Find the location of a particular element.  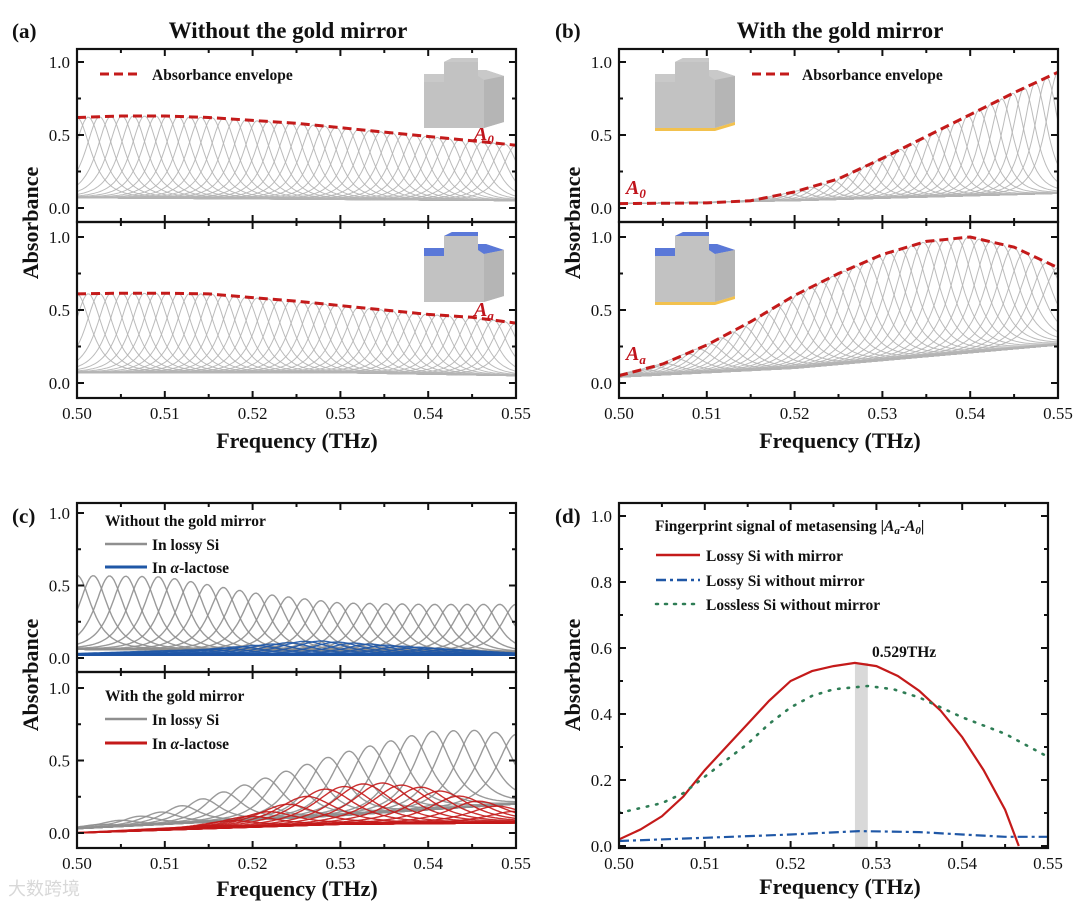

legend-lossy-si-bottom: In lossy Si is located at coordinates (186, 720).